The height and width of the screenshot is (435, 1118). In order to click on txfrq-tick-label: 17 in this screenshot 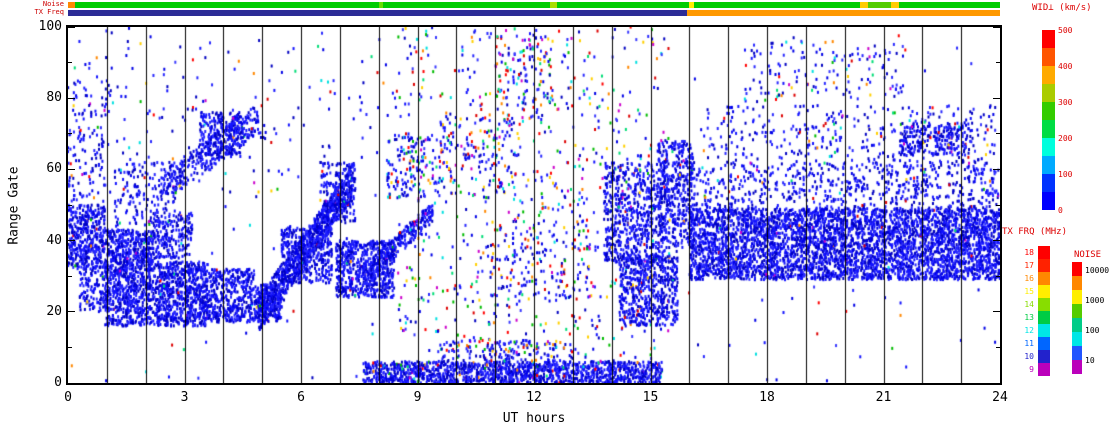, I will do `click(1029, 265)`.